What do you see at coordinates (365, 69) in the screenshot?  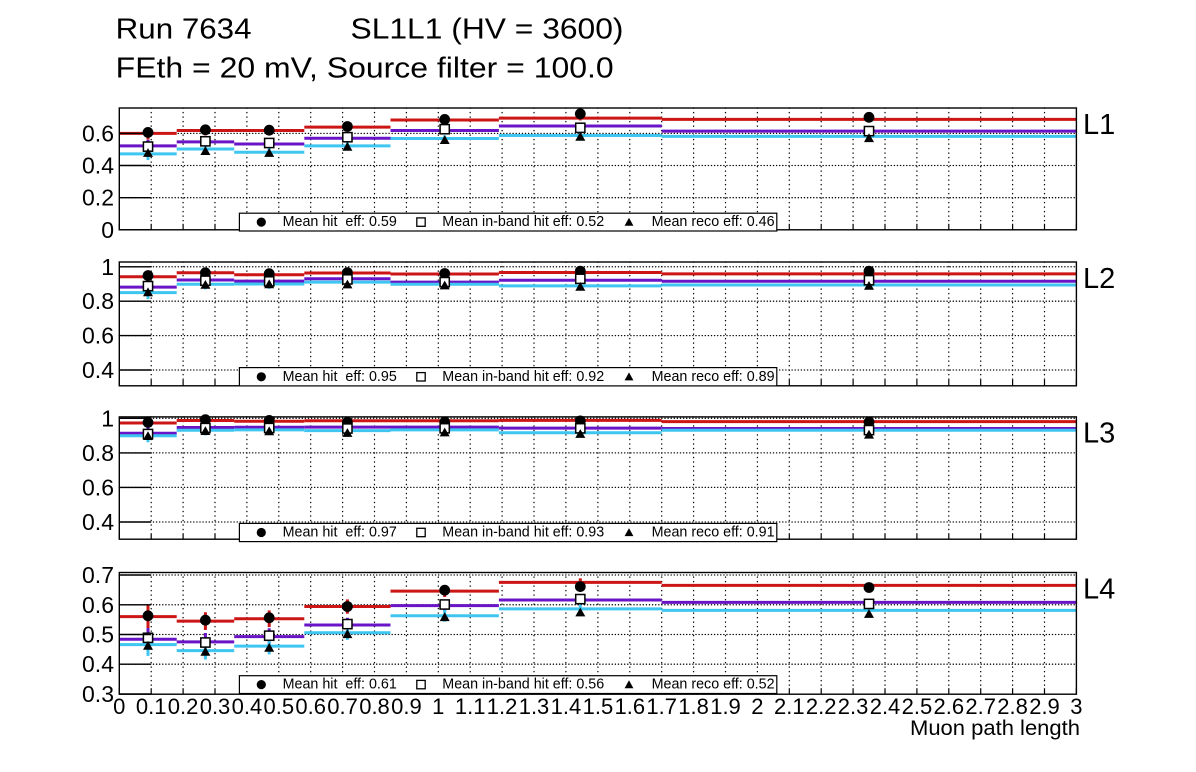 I see `svg-text:FEth = 20 mV, Source filter =: FEth = 20 mV, Source filter = 100.0` at bounding box center [365, 69].